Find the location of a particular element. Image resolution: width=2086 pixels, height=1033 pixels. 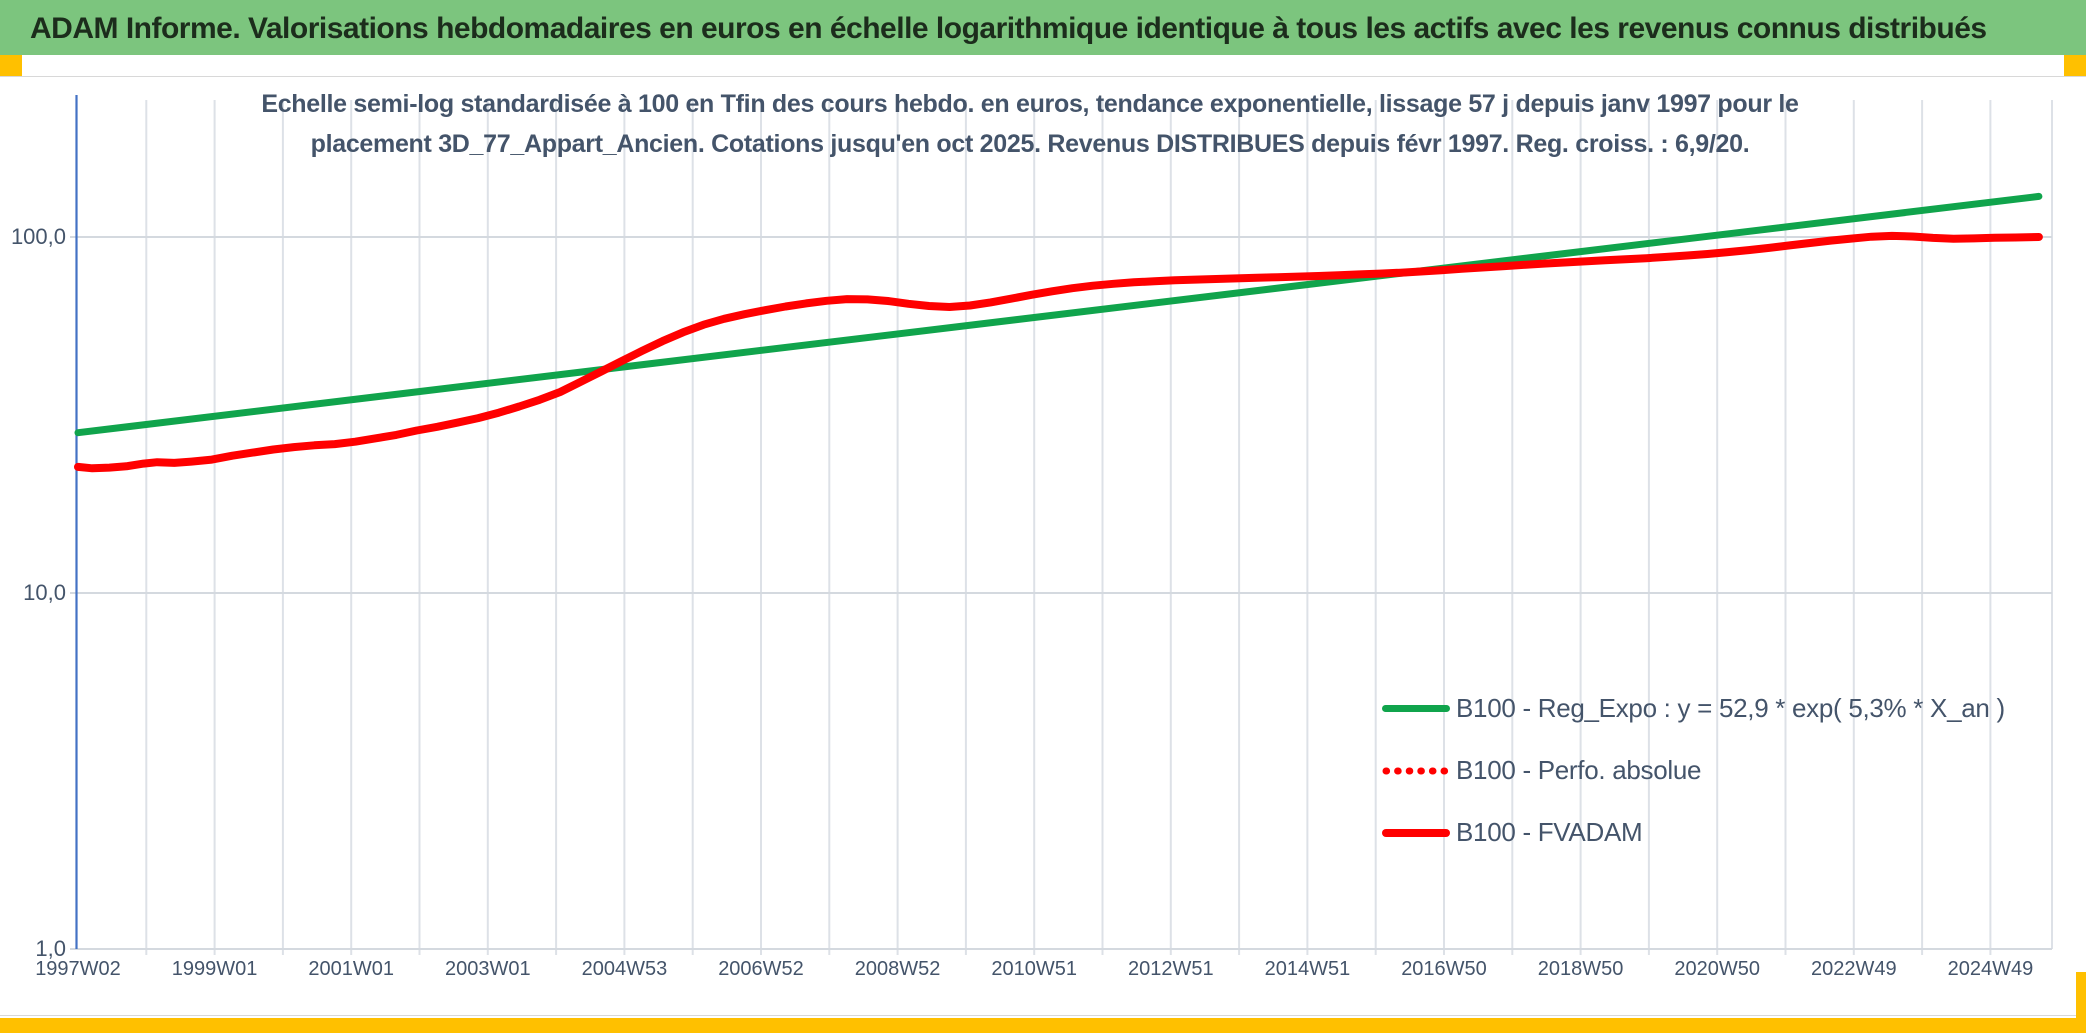

legend-line-sample-green is located at coordinates (1416, 708).